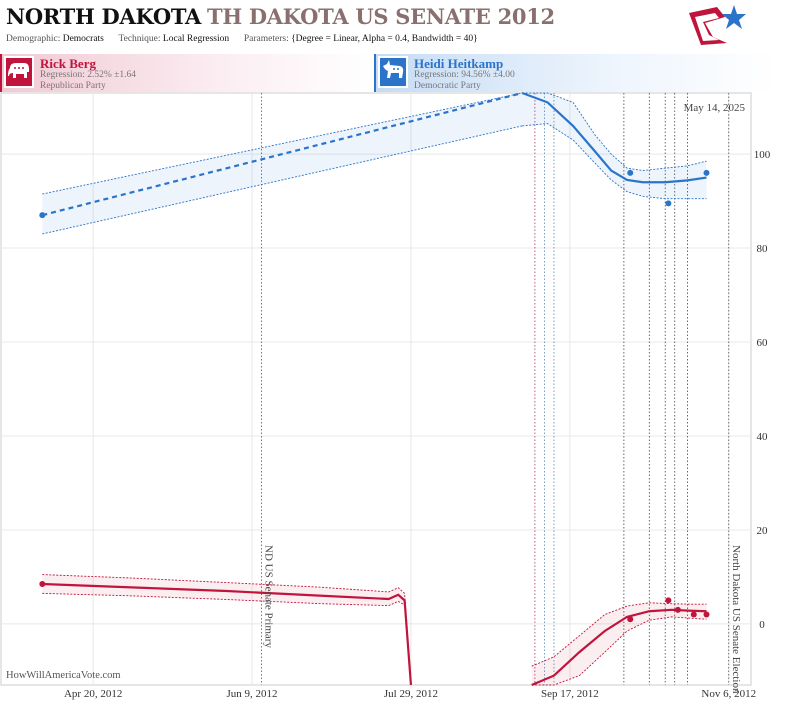  I want to click on donkey-icon, so click(393, 72).